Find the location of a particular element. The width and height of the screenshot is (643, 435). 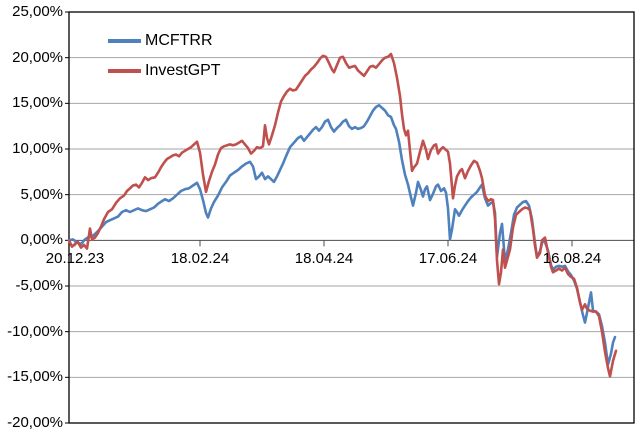

y-axis-tick-label: -15,00% is located at coordinates (35, 377).